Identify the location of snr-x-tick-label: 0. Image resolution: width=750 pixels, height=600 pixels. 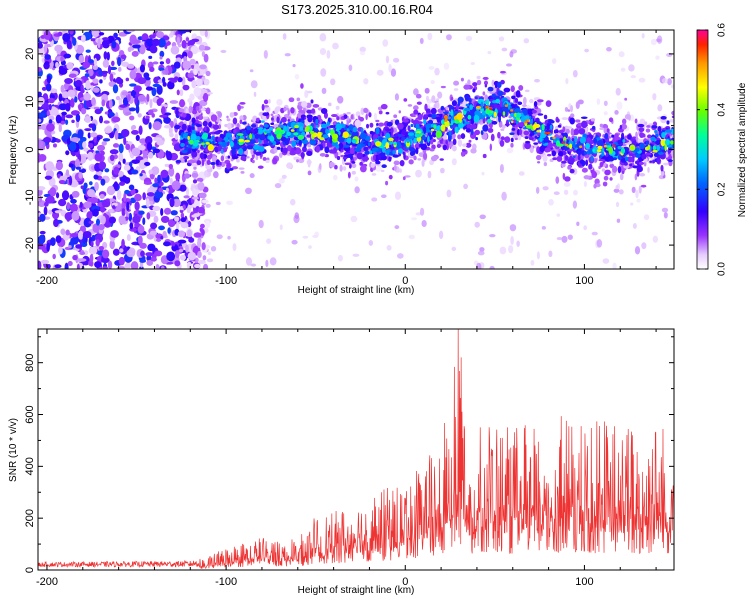
(405, 582).